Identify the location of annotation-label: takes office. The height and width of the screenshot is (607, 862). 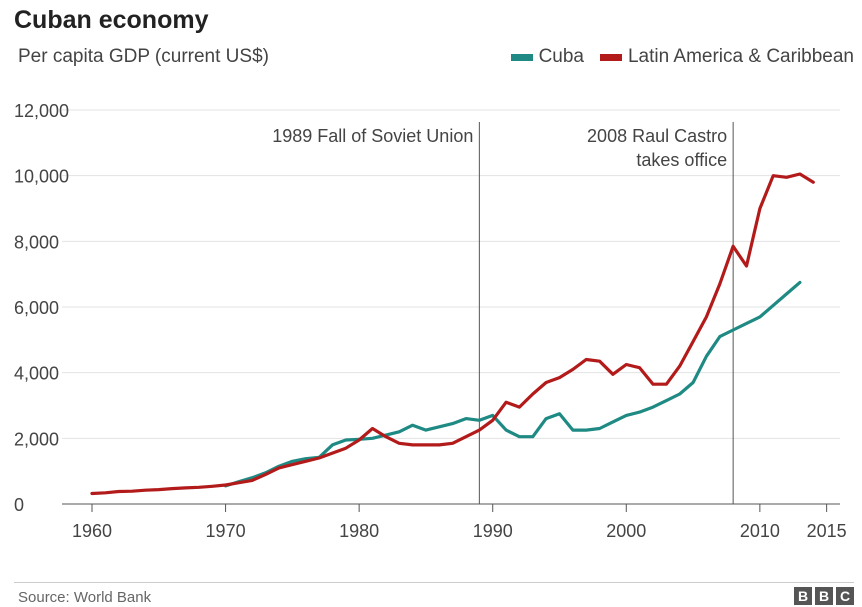
(681, 160).